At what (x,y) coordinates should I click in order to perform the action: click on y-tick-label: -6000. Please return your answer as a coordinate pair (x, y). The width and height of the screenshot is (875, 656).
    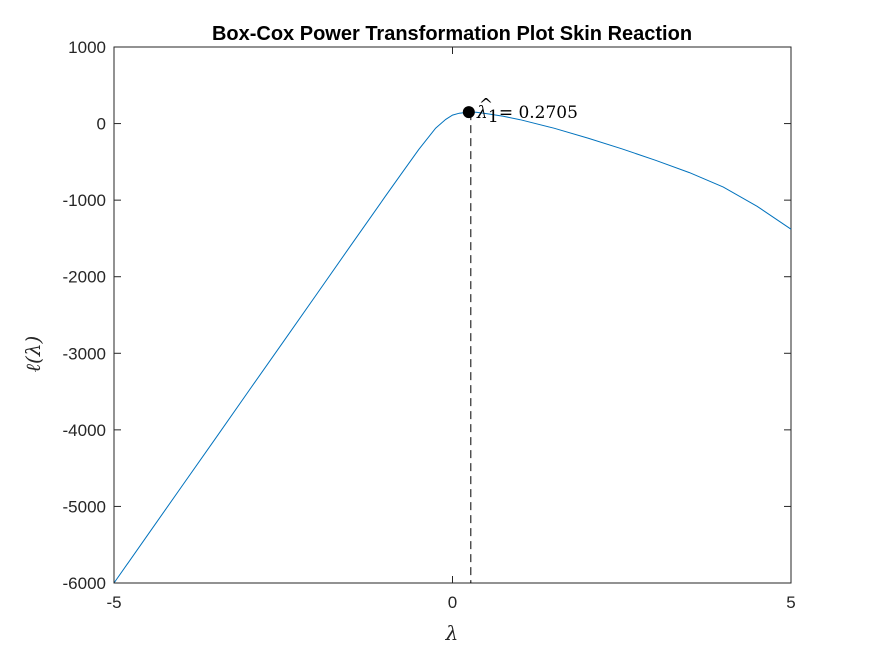
    Looking at the image, I should click on (84, 583).